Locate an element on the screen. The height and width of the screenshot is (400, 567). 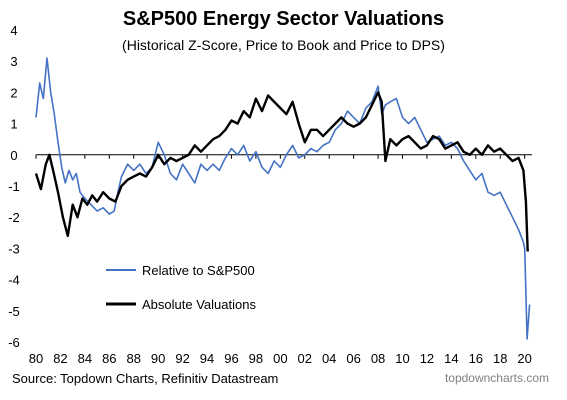
x-tick-label: 02 is located at coordinates (305, 358).